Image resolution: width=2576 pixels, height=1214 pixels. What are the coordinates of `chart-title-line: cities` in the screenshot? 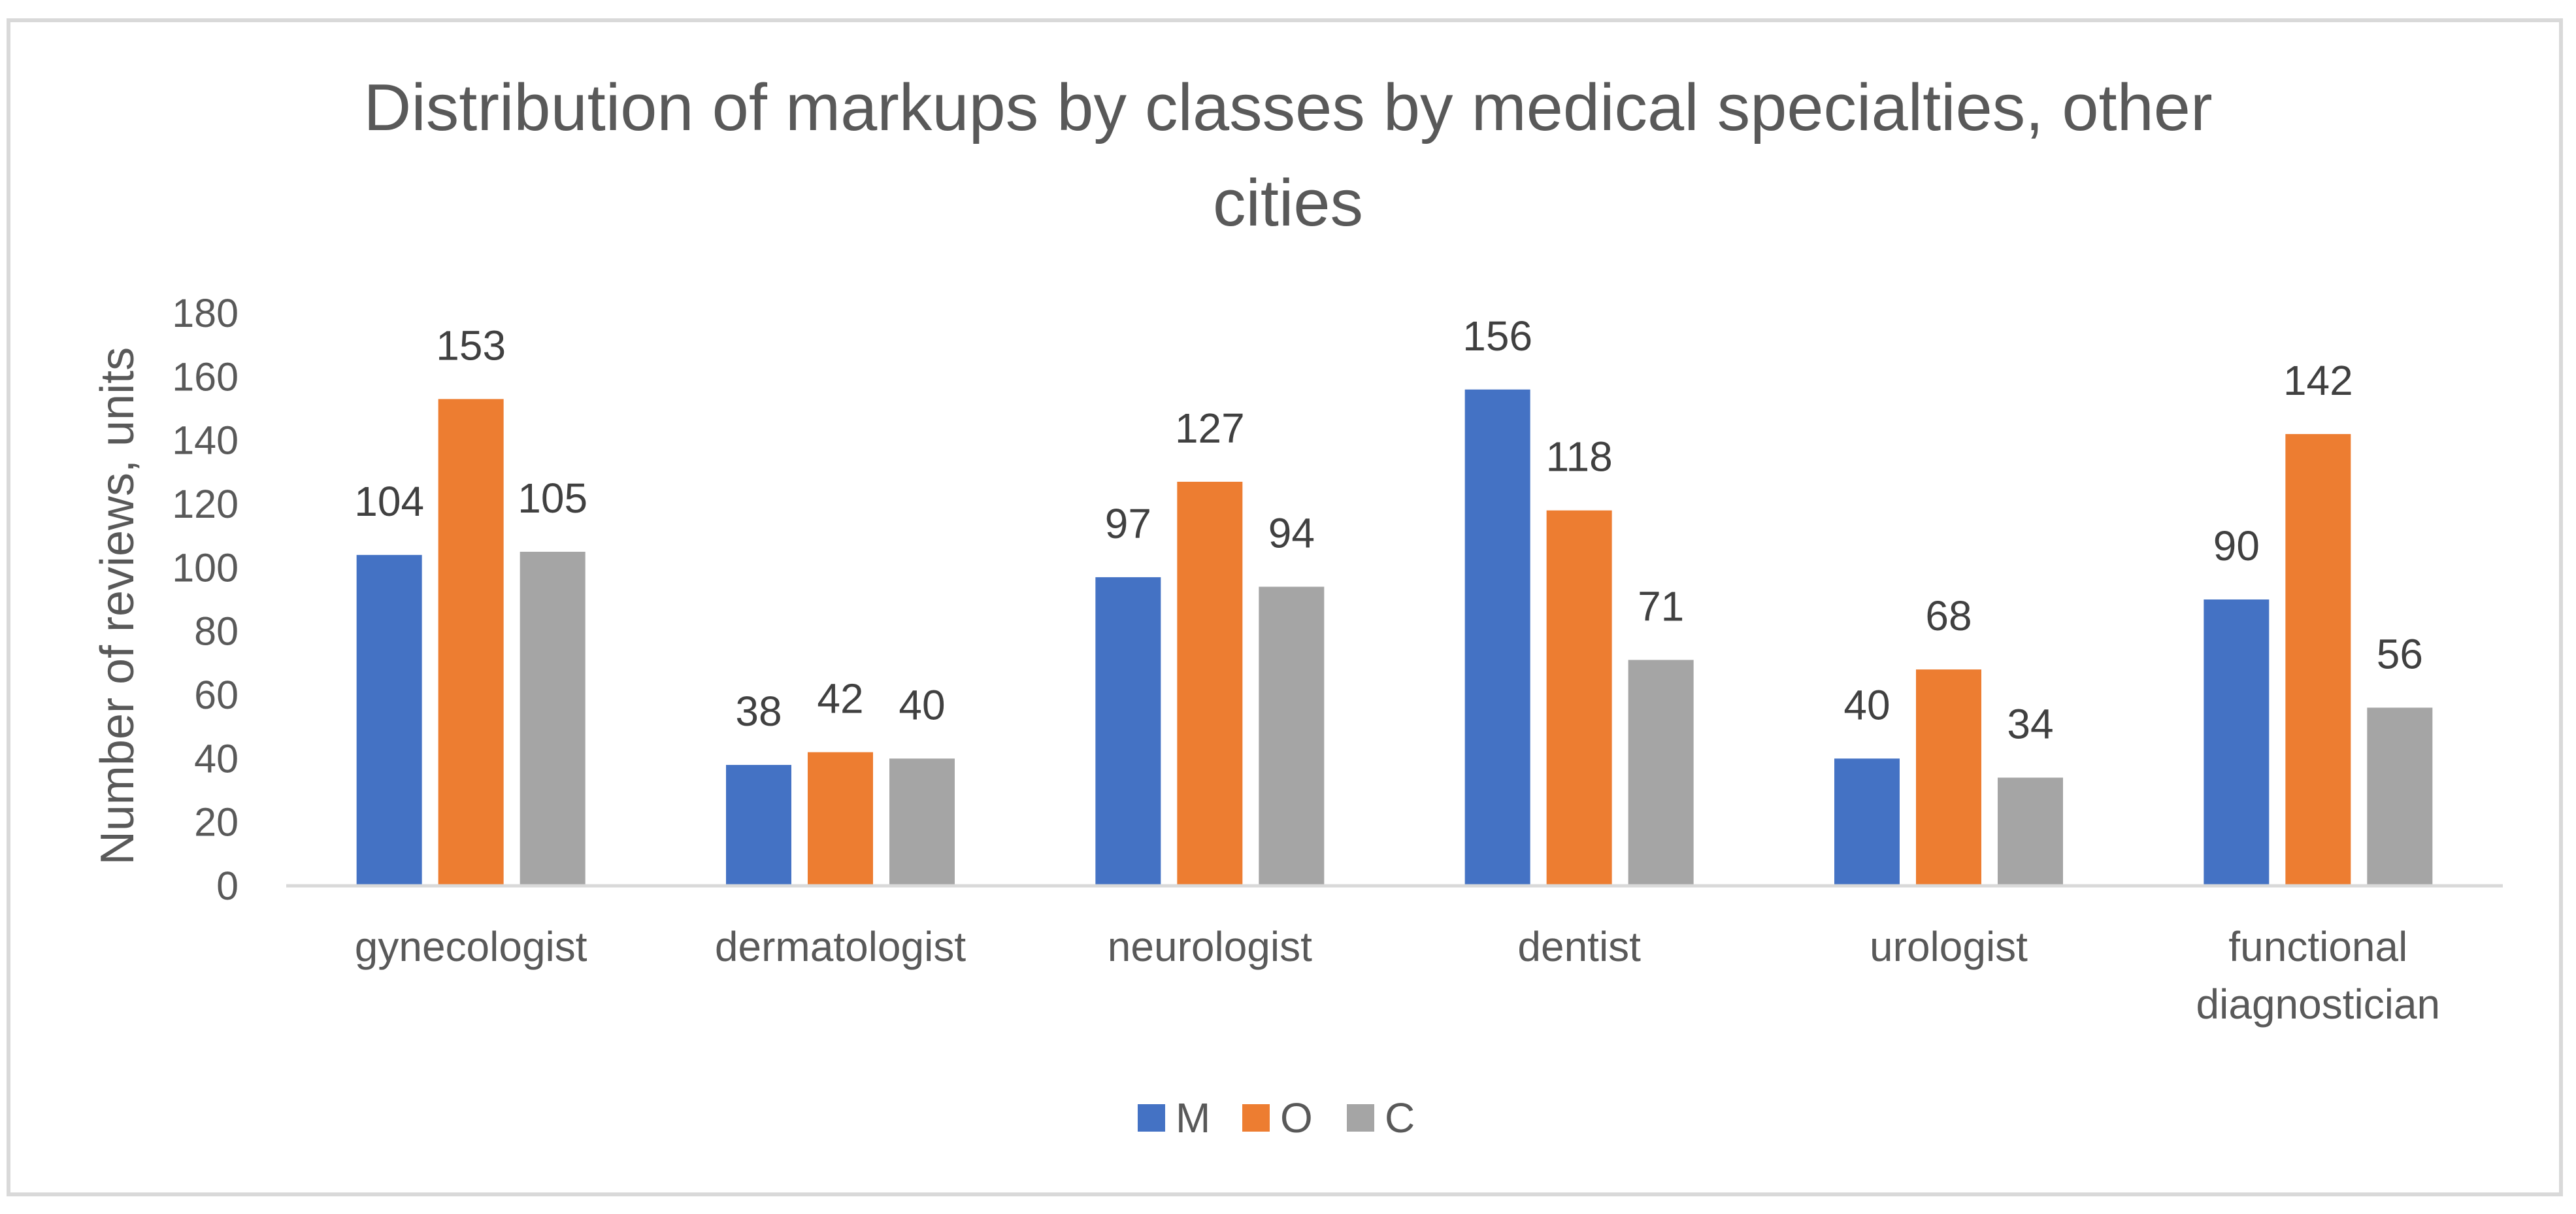 It's located at (1288, 203).